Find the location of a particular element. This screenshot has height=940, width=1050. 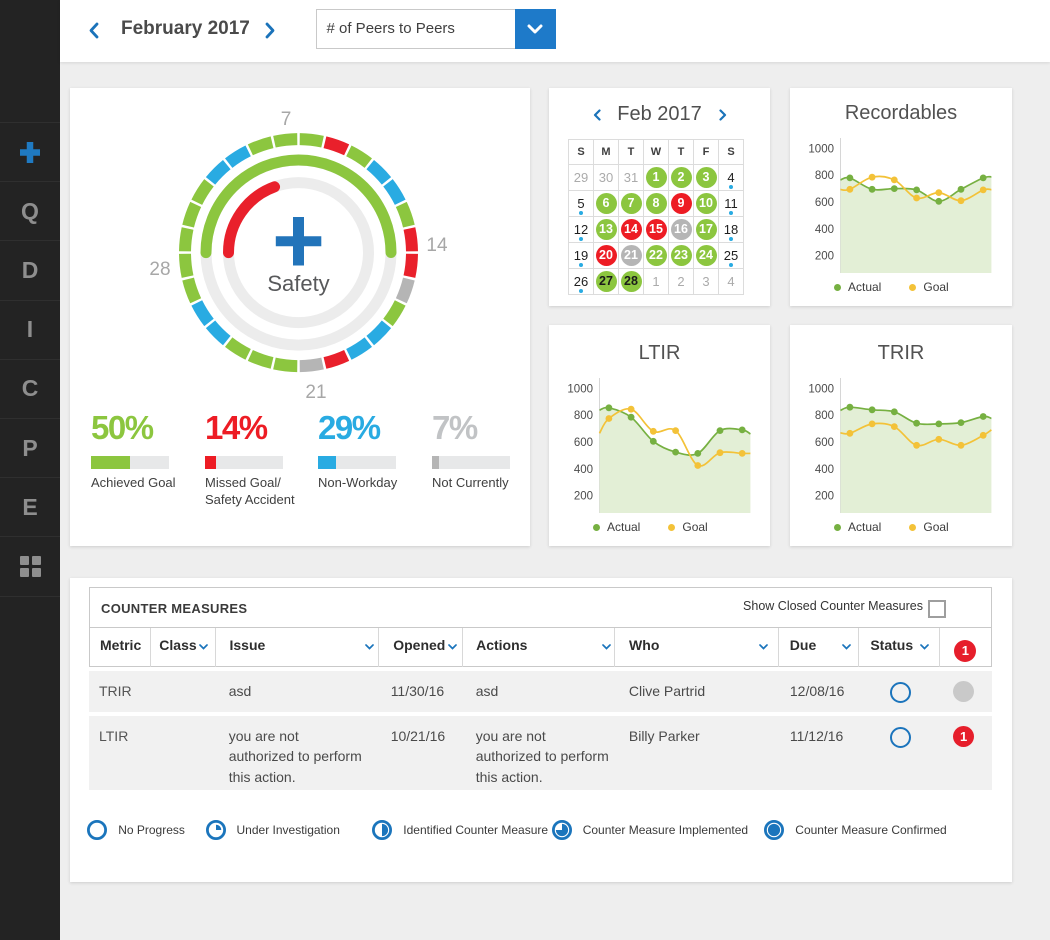

svg-text: Safety is located at coordinates (298, 283).